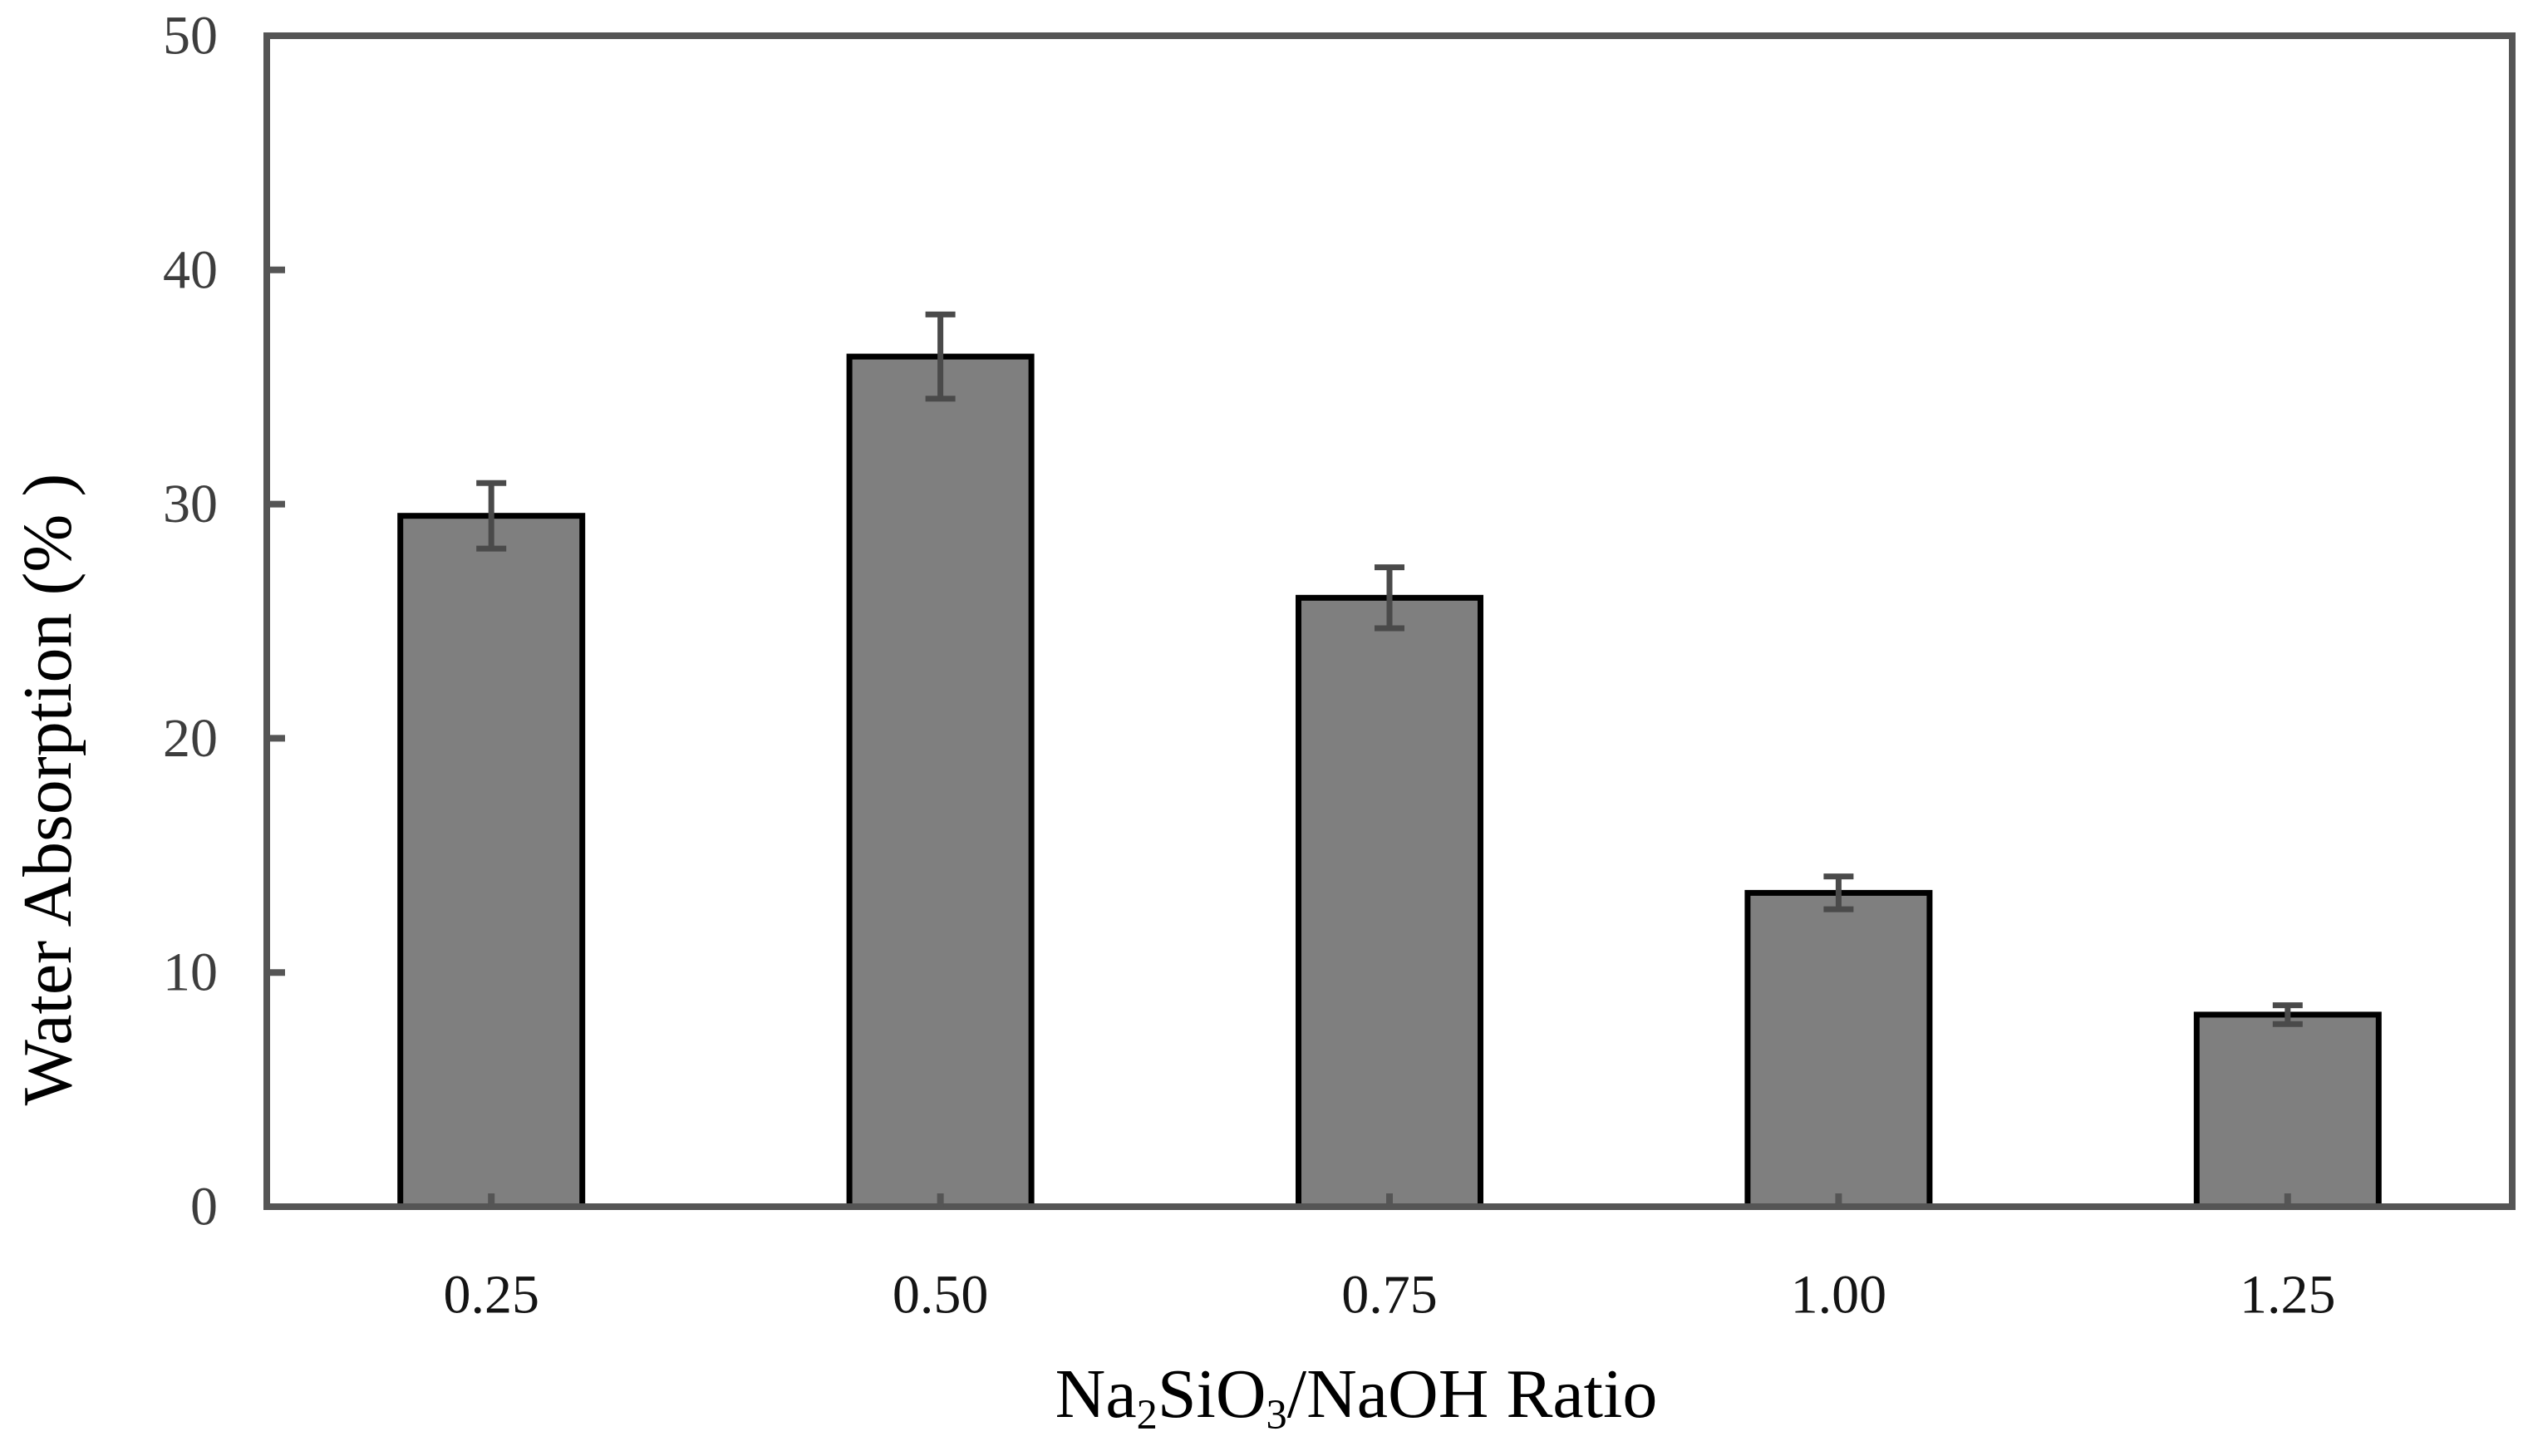 The image size is (2533, 1456). What do you see at coordinates (1839, 1295) in the screenshot?
I see `x-tick-label-1.00: 1.00` at bounding box center [1839, 1295].